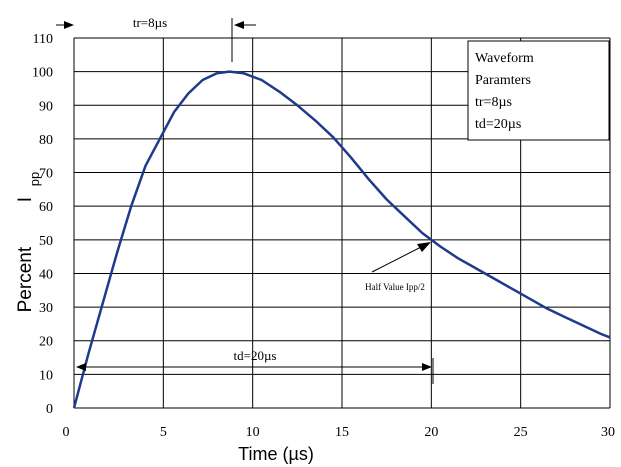 This screenshot has width=621, height=467. Describe the element at coordinates (46, 106) in the screenshot. I see `y-tick-label-9: 90` at that location.